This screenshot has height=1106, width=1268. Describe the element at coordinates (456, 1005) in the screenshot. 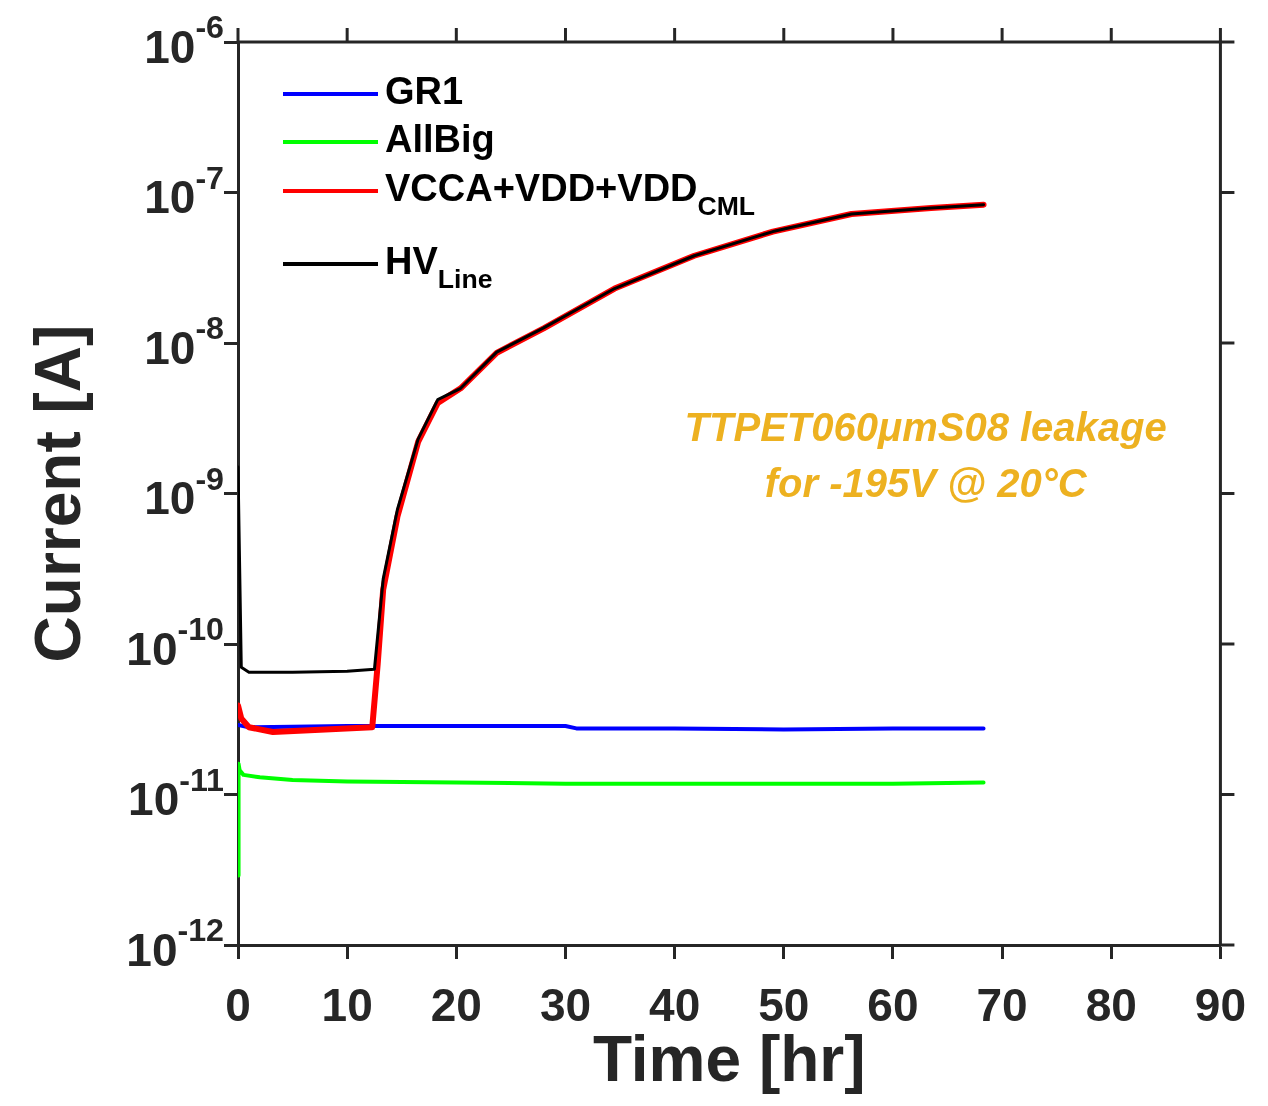

I see `x-tick-label: 20` at that location.